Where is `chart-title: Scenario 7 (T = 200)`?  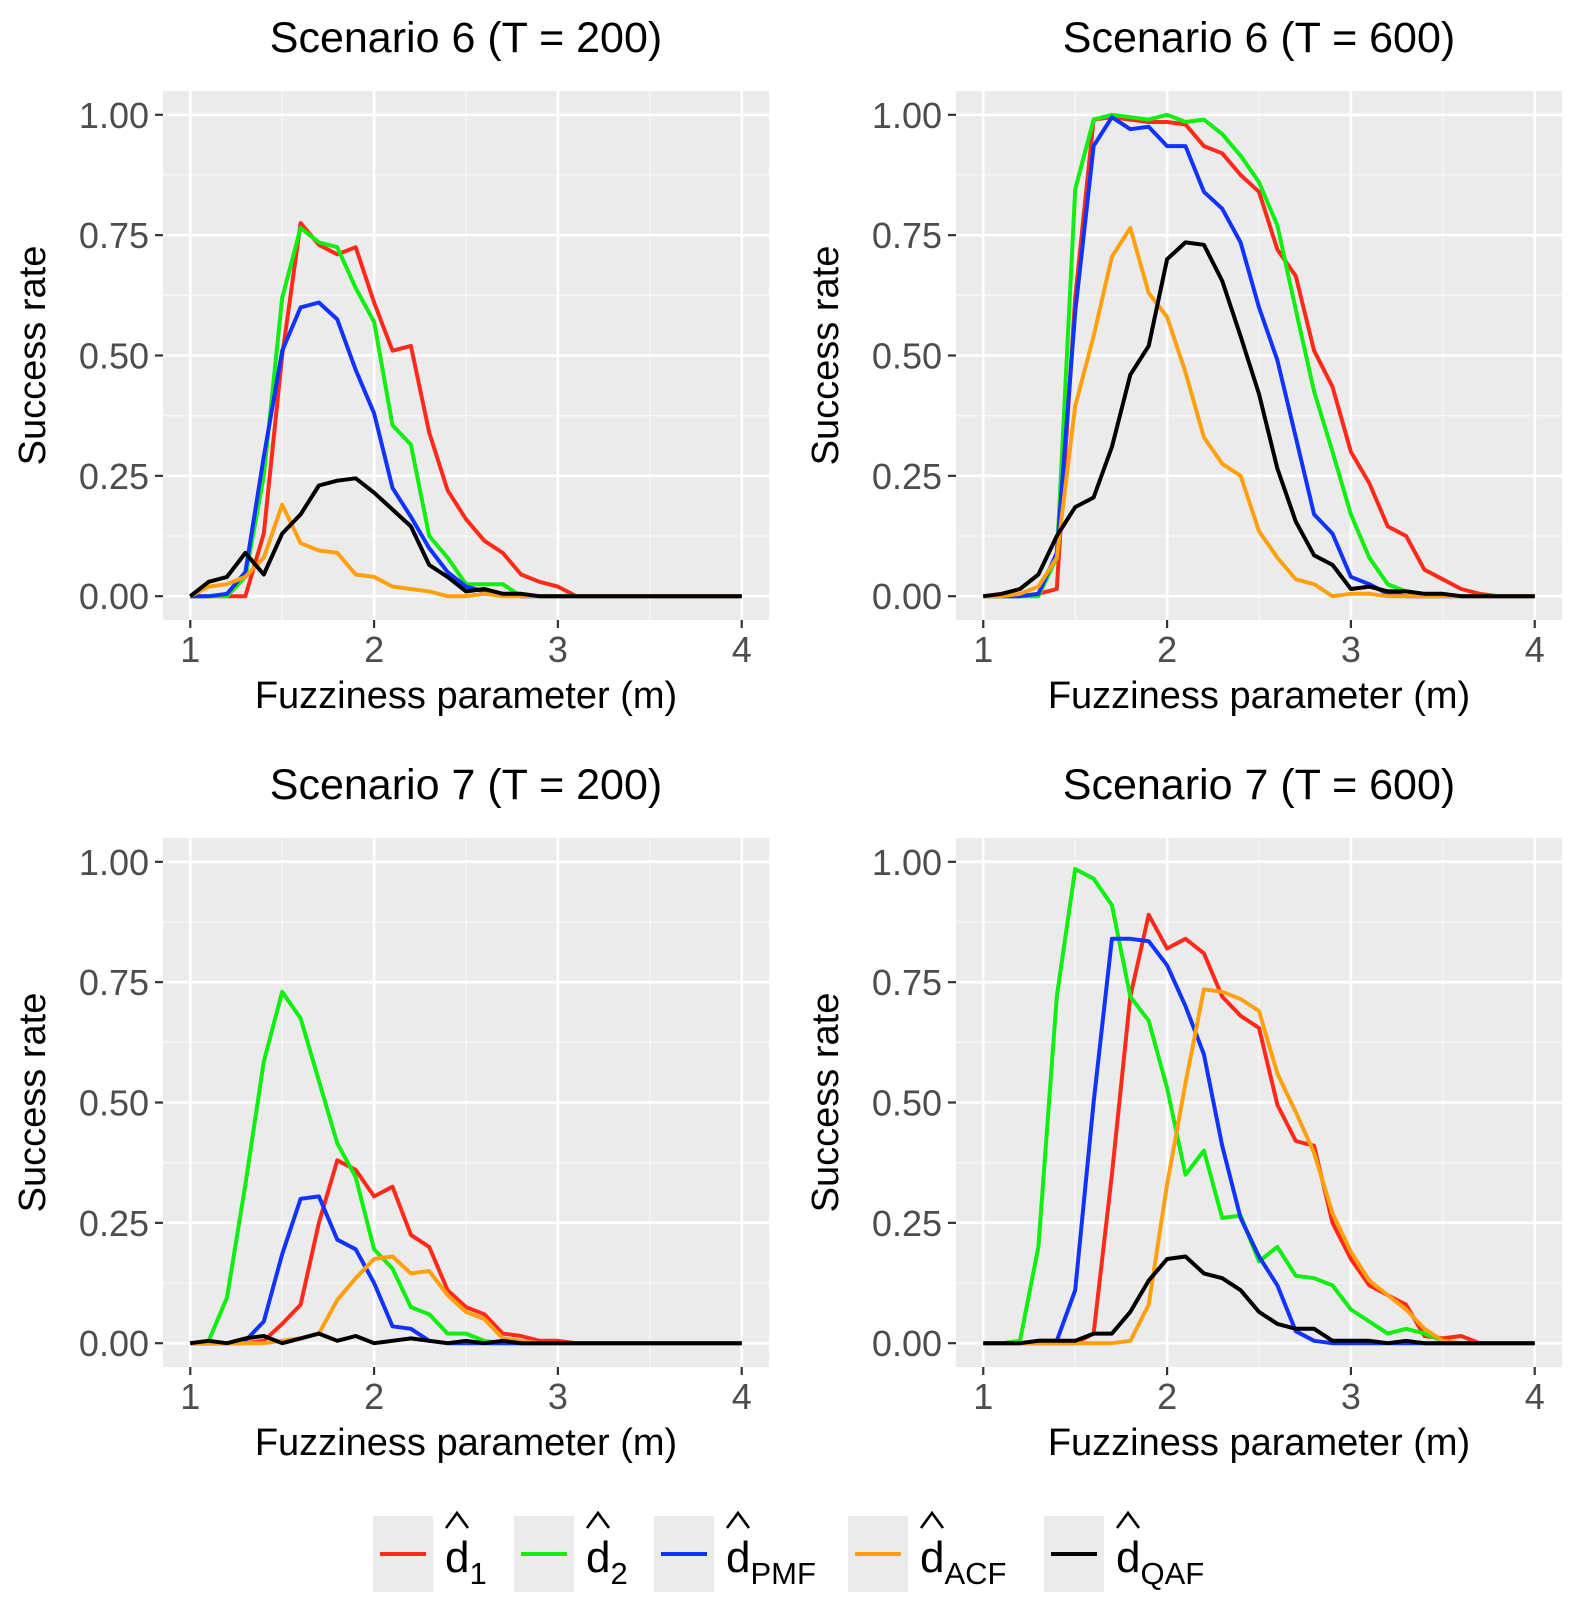 chart-title: Scenario 7 (T = 200) is located at coordinates (466, 785).